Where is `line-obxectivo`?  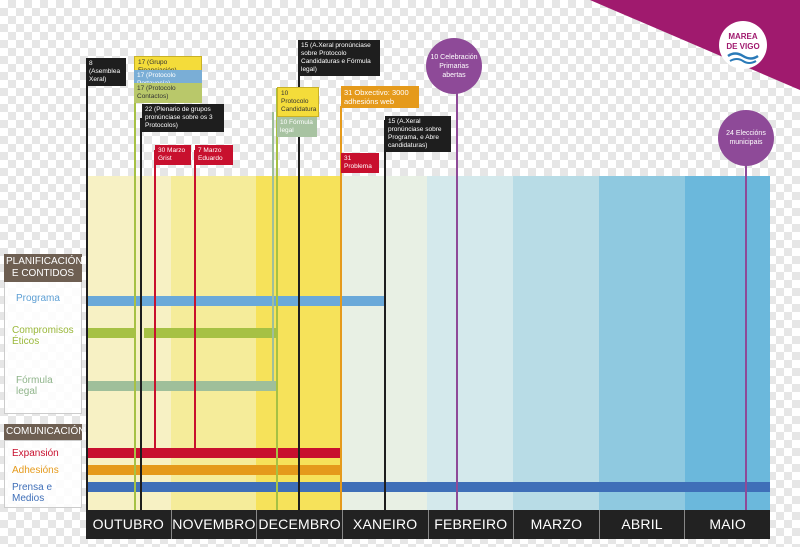 line-obxectivo is located at coordinates (341, 308).